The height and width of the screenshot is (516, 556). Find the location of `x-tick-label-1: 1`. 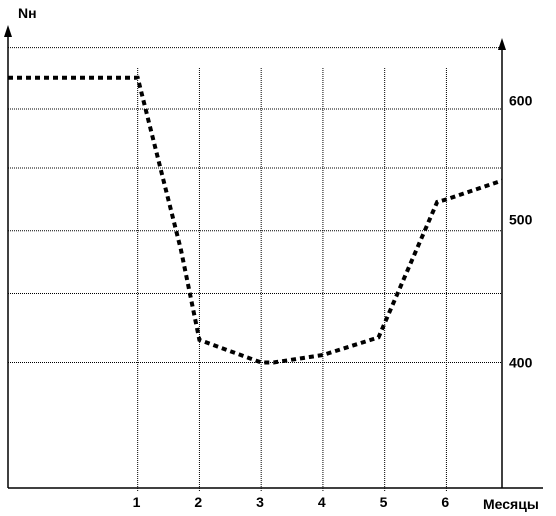

x-tick-label-1: 1 is located at coordinates (137, 502).